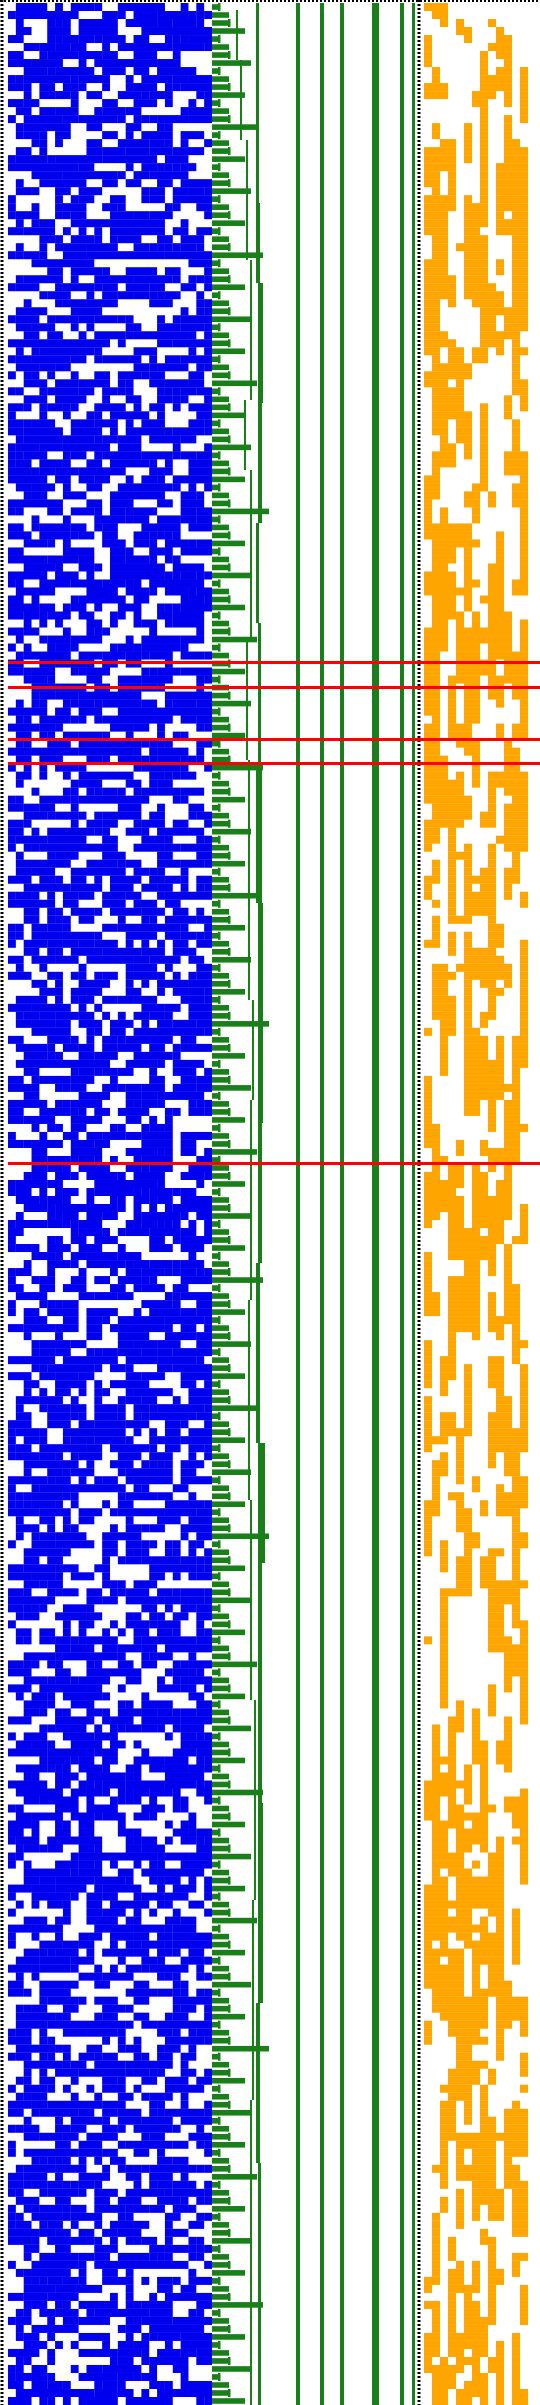 The width and height of the screenshot is (540, 2405). Describe the element at coordinates (219, 1864) in the screenshot. I see `green-step-edge` at that location.